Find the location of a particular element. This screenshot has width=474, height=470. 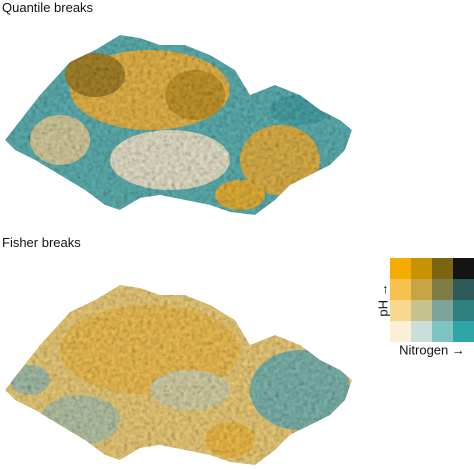

bivariate-legend: pH → Nitrogen → is located at coordinates (424, 307).